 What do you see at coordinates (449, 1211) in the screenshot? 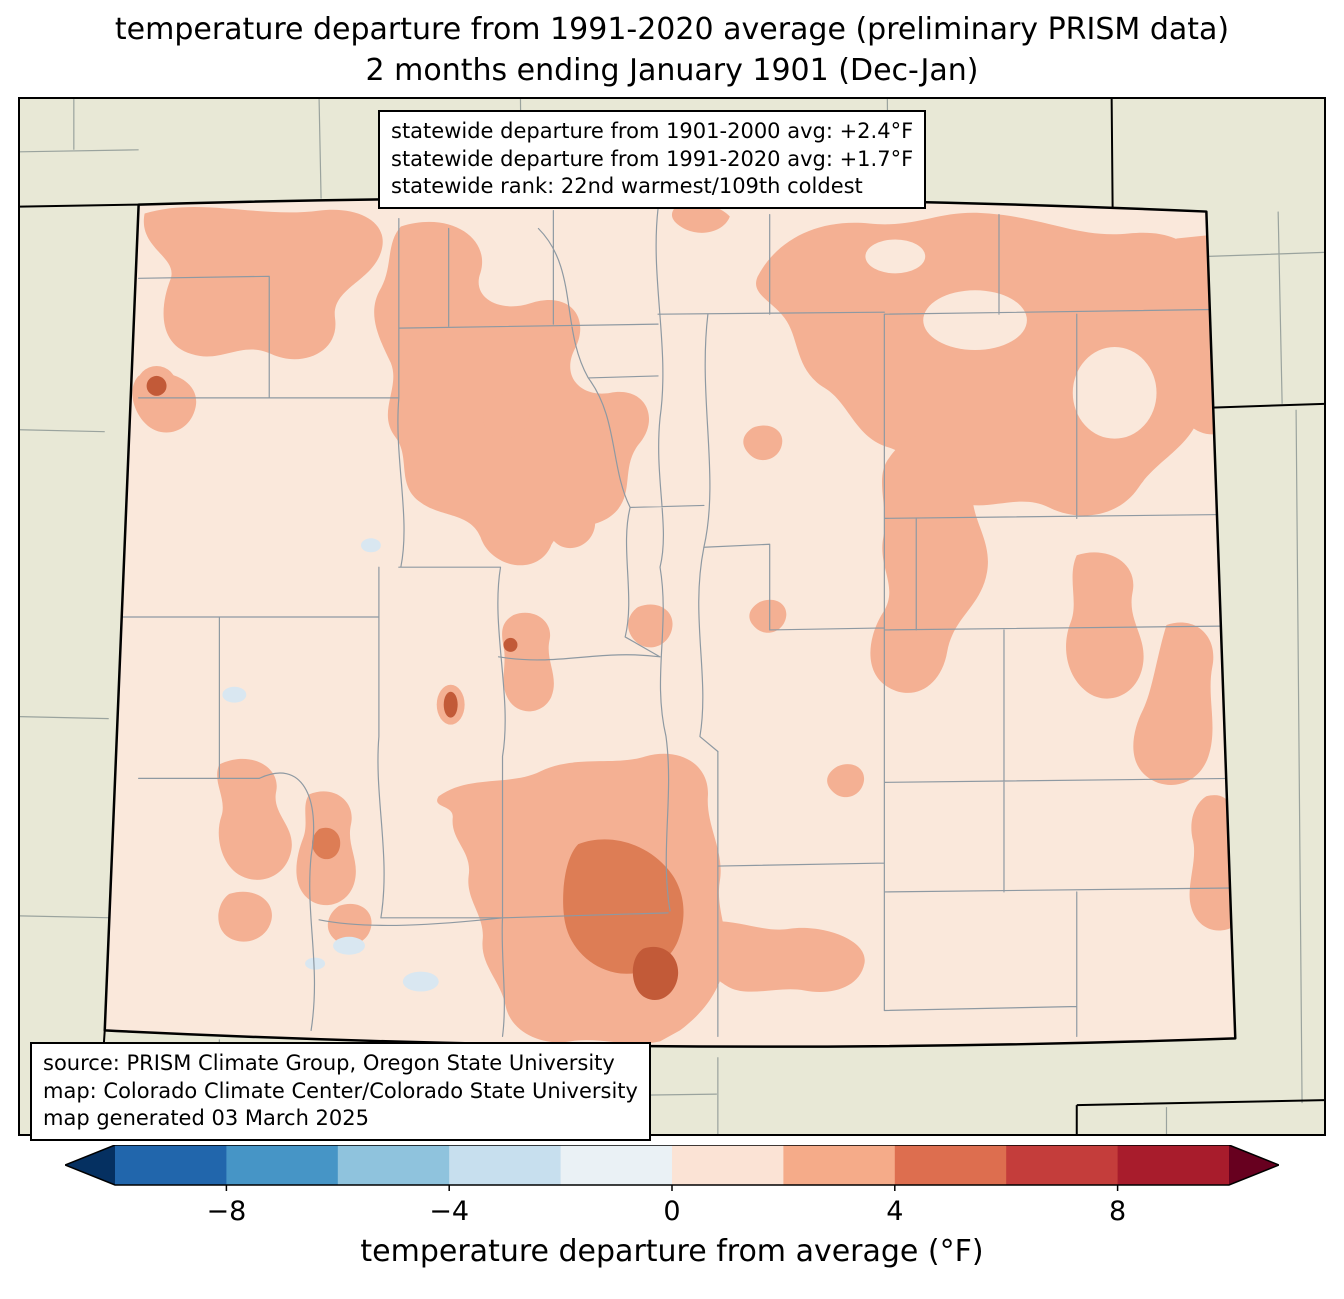
I see `colorbar-tick-label: −4` at bounding box center [449, 1211].